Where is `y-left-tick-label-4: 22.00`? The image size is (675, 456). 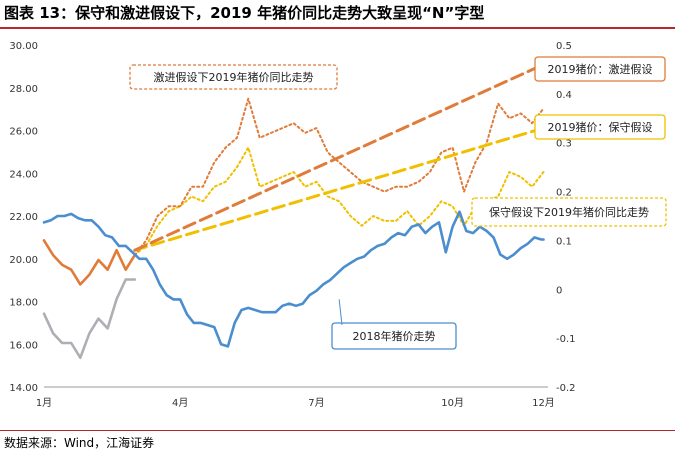
y-left-tick-label-4: 22.00 is located at coordinates (23, 217).